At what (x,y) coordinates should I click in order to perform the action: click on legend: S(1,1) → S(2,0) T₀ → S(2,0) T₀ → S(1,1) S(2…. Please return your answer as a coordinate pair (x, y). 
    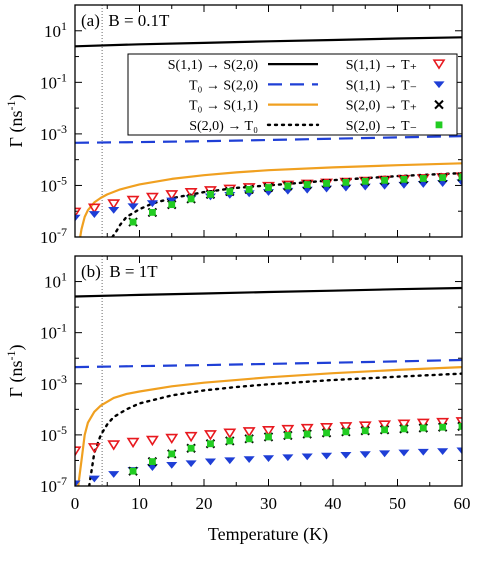
    Looking at the image, I should click on (292, 94).